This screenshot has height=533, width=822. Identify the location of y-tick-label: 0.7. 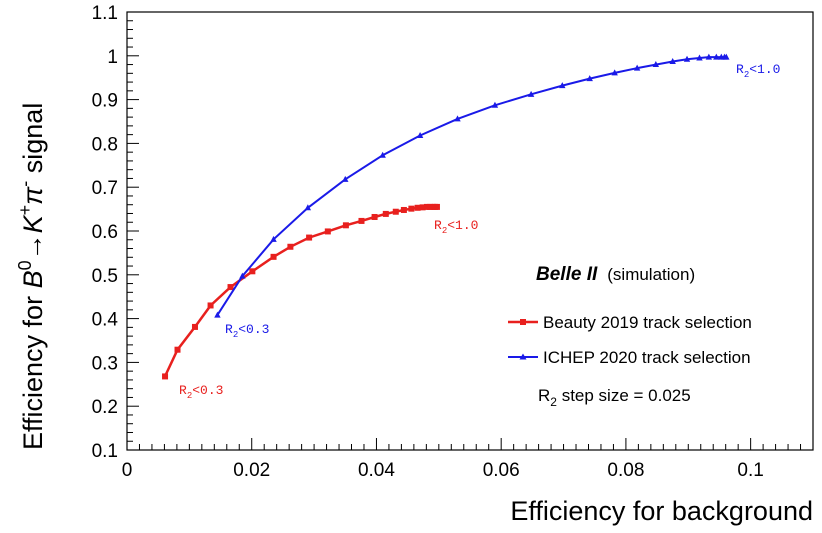
(105, 188).